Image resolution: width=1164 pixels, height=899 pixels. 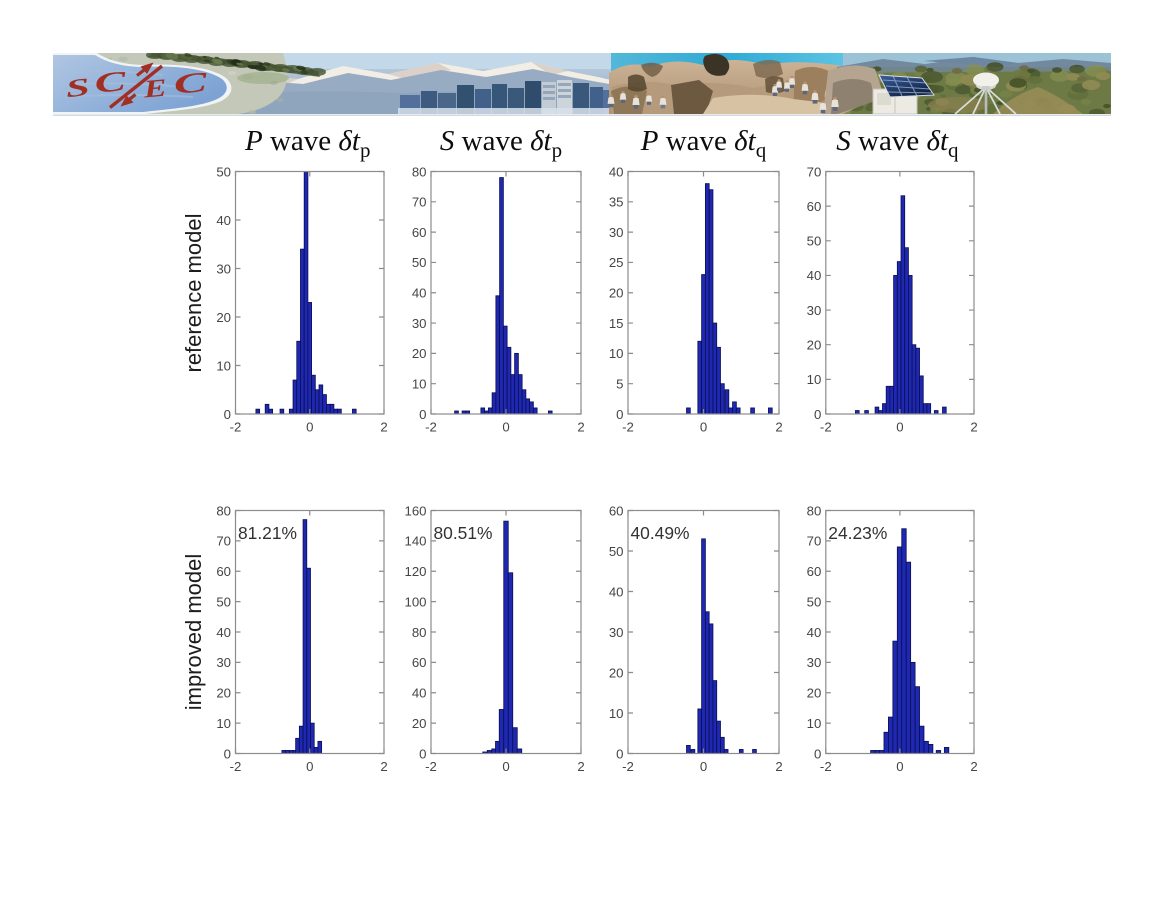 What do you see at coordinates (415, 571) in the screenshot?
I see `svg-text: 120` at bounding box center [415, 571].